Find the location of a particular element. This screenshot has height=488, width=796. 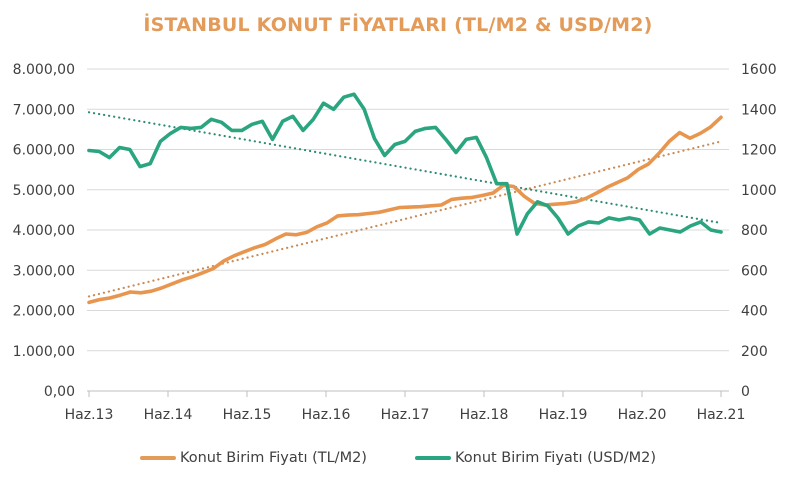

legend-swatch-usd is located at coordinates (432, 458).